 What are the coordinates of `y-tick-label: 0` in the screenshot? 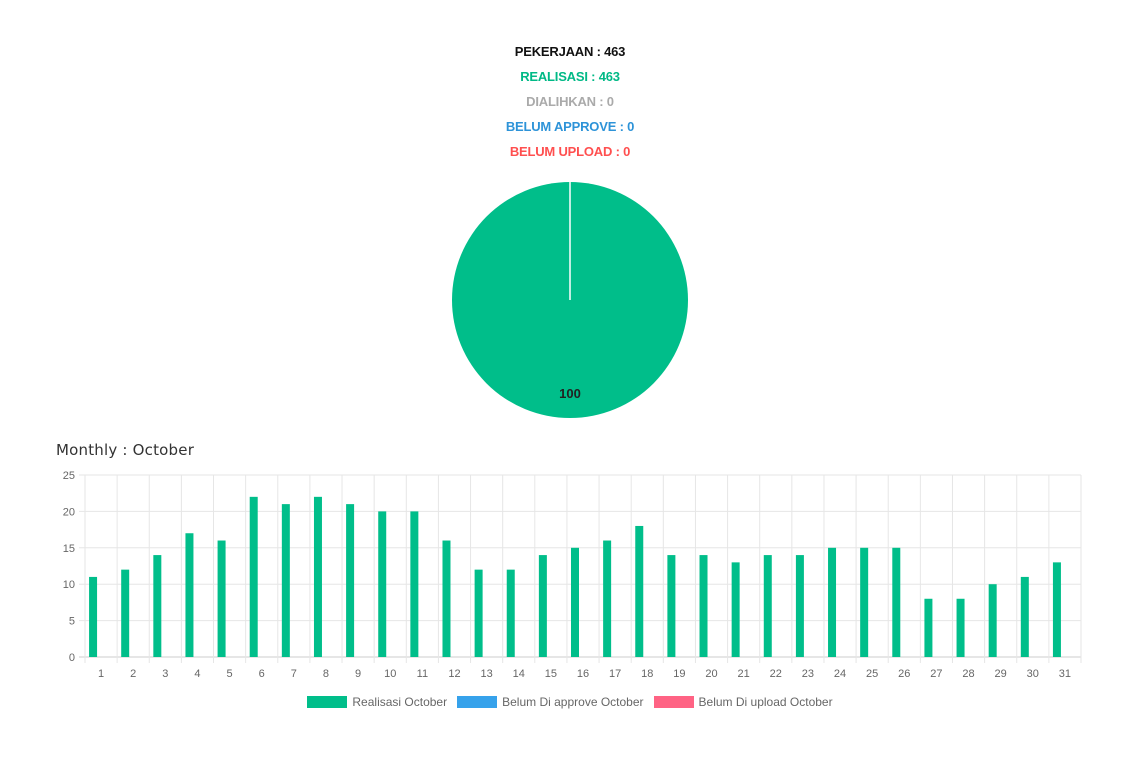 It's located at (72, 658).